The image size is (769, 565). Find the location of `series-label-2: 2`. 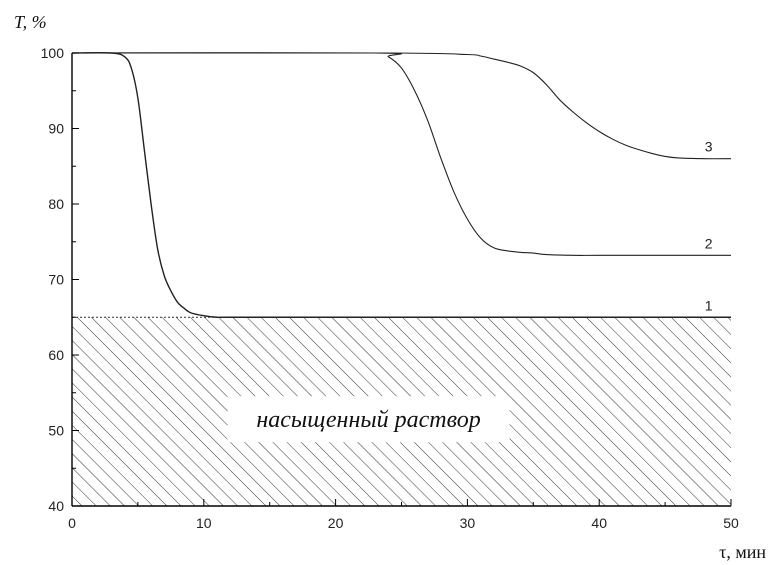

series-label-2: 2 is located at coordinates (709, 243).